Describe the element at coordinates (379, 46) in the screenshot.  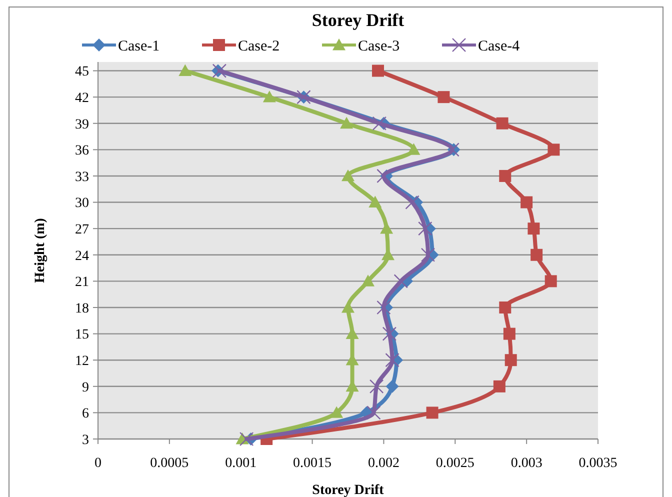
I see `legend-label: Case-3` at that location.